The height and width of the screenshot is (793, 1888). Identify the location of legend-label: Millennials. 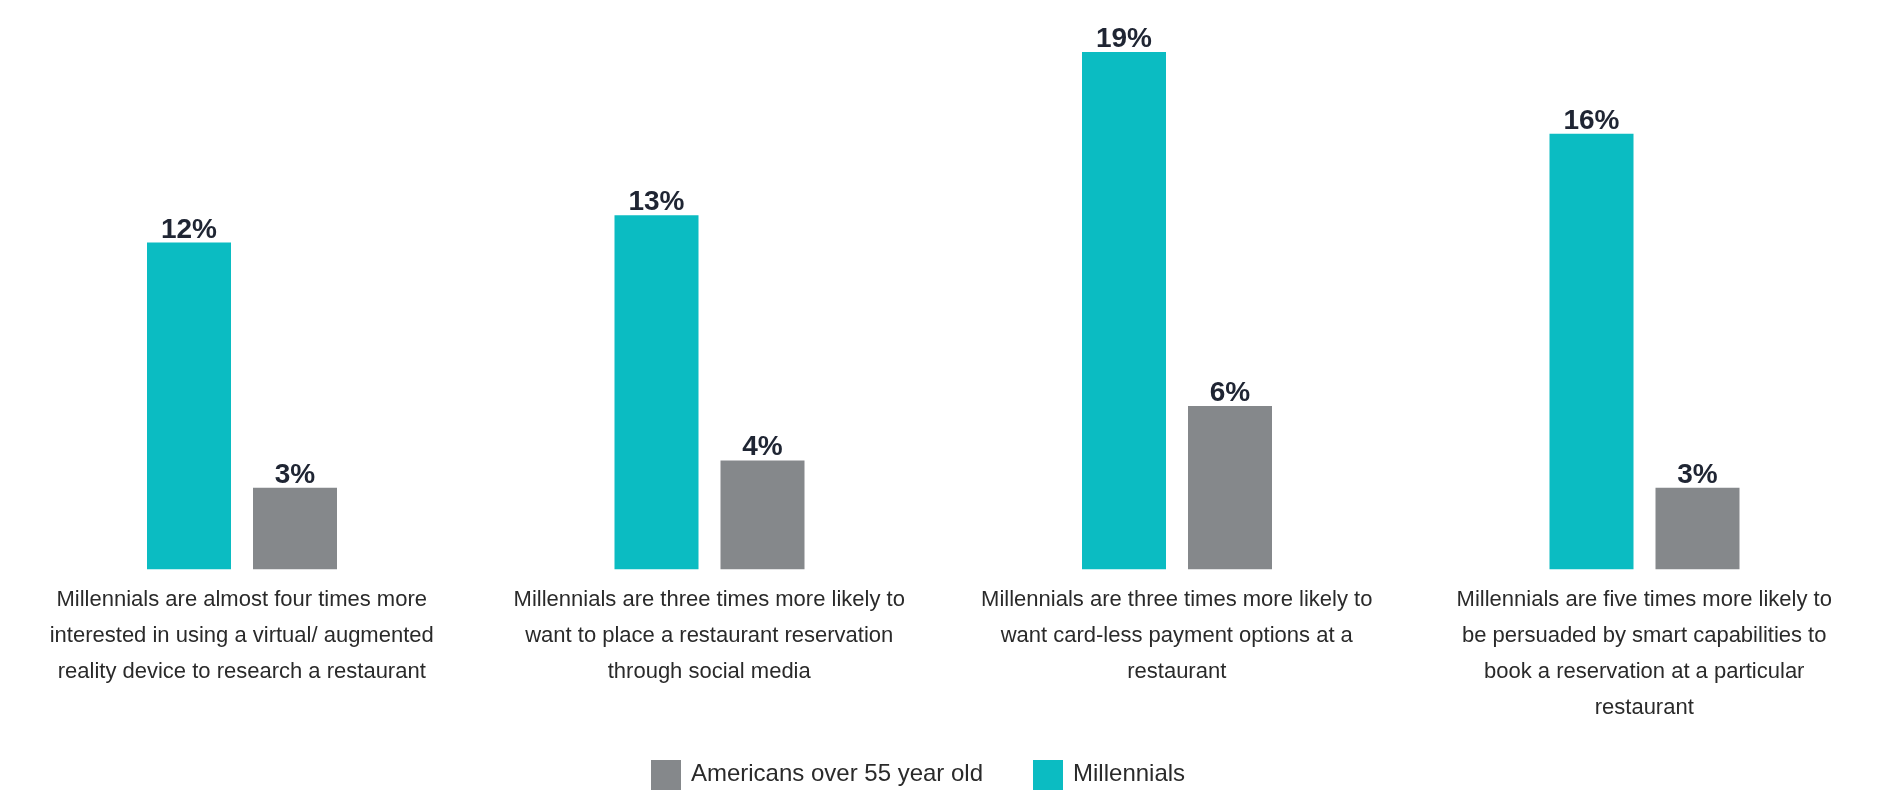
(1129, 773).